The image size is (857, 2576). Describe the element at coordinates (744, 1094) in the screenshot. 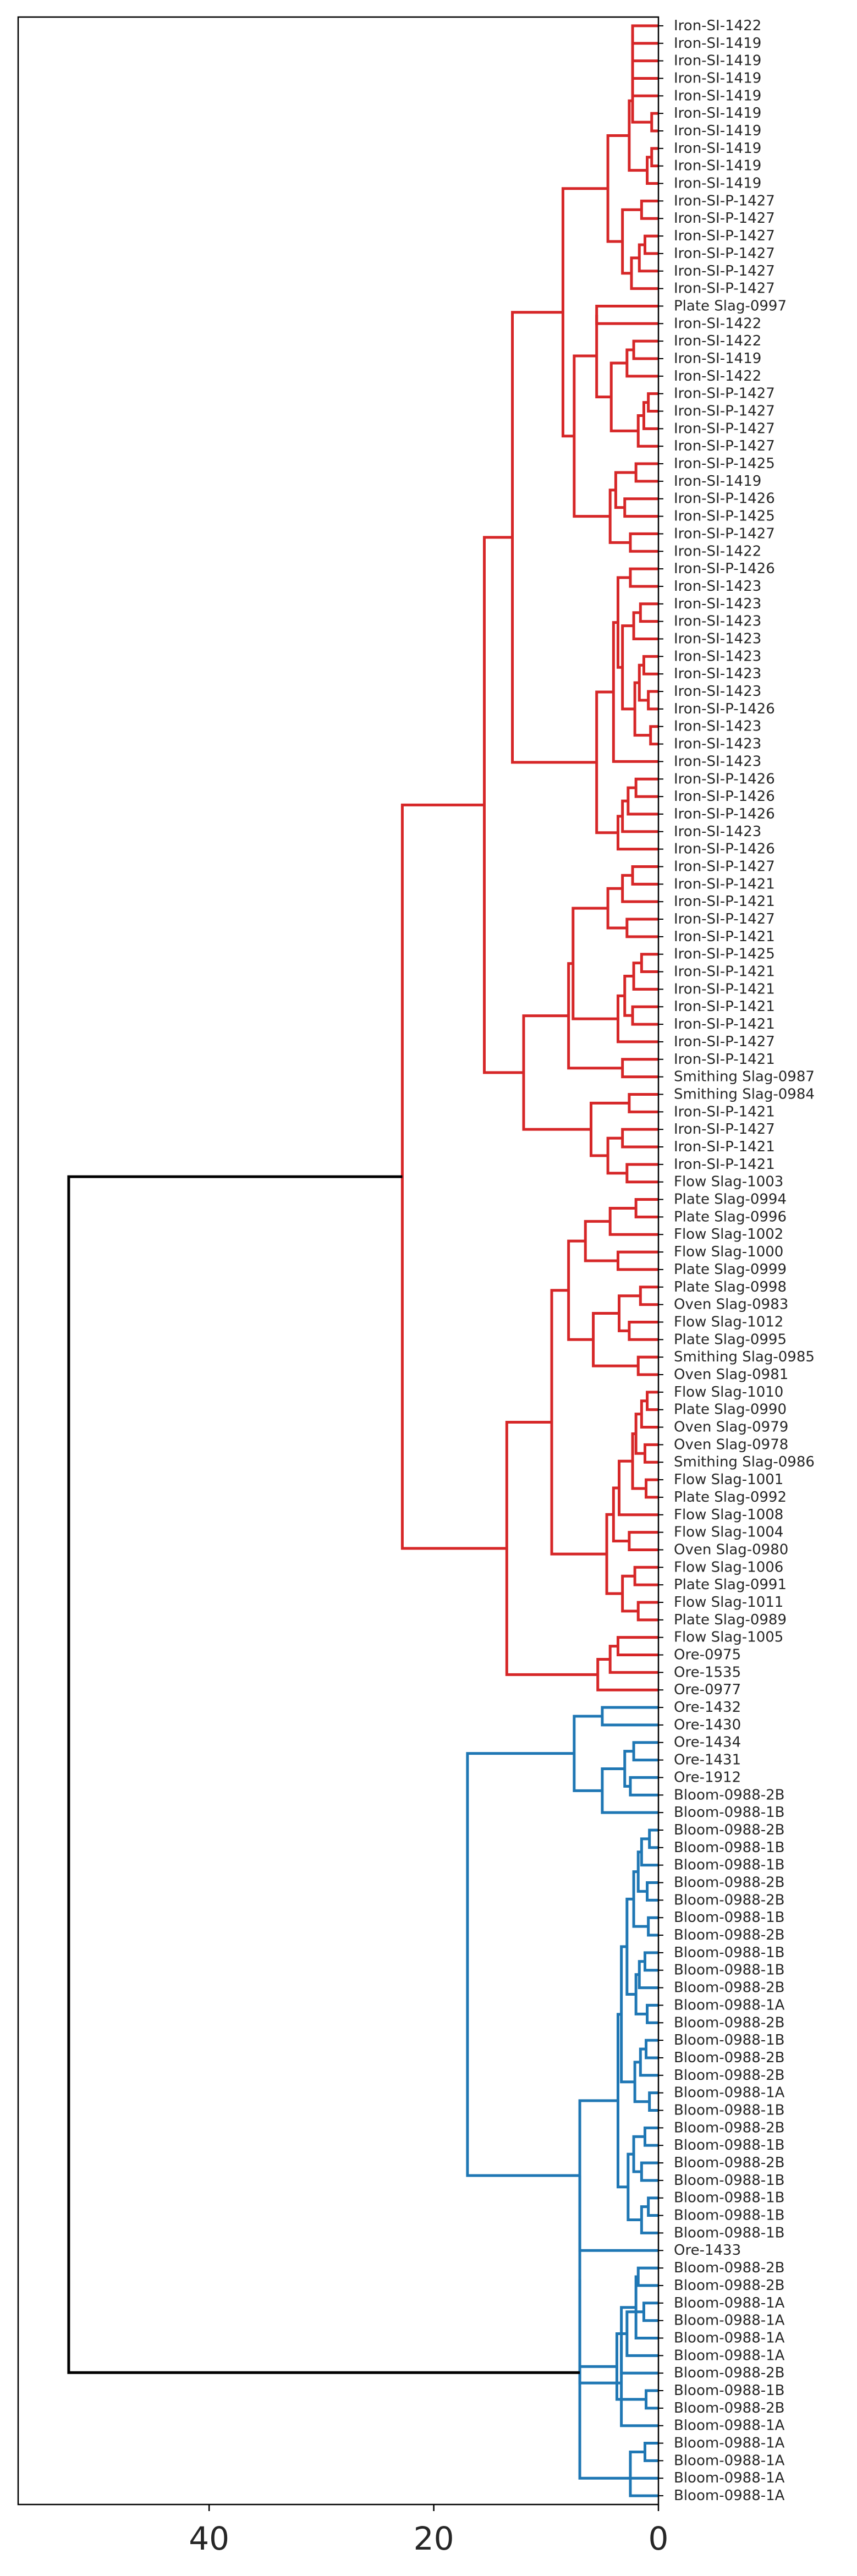

I see `leaf-label: Smithing Slag-0984` at that location.